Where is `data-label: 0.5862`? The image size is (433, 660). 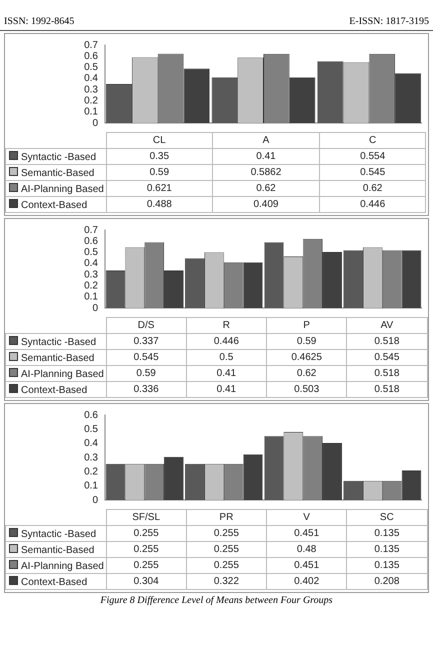 data-label: 0.5862 is located at coordinates (266, 172).